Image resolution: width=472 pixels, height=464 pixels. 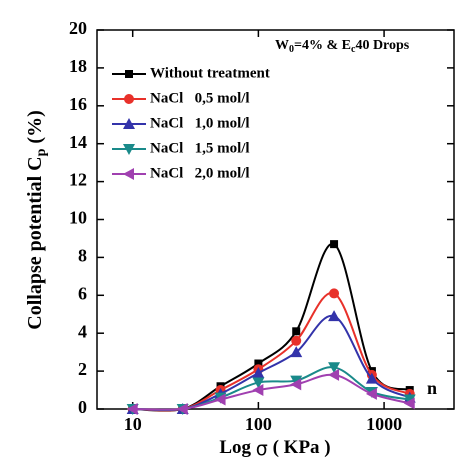 I want to click on legend-label: NaCl 0,5 mol/l, so click(x=200, y=98).